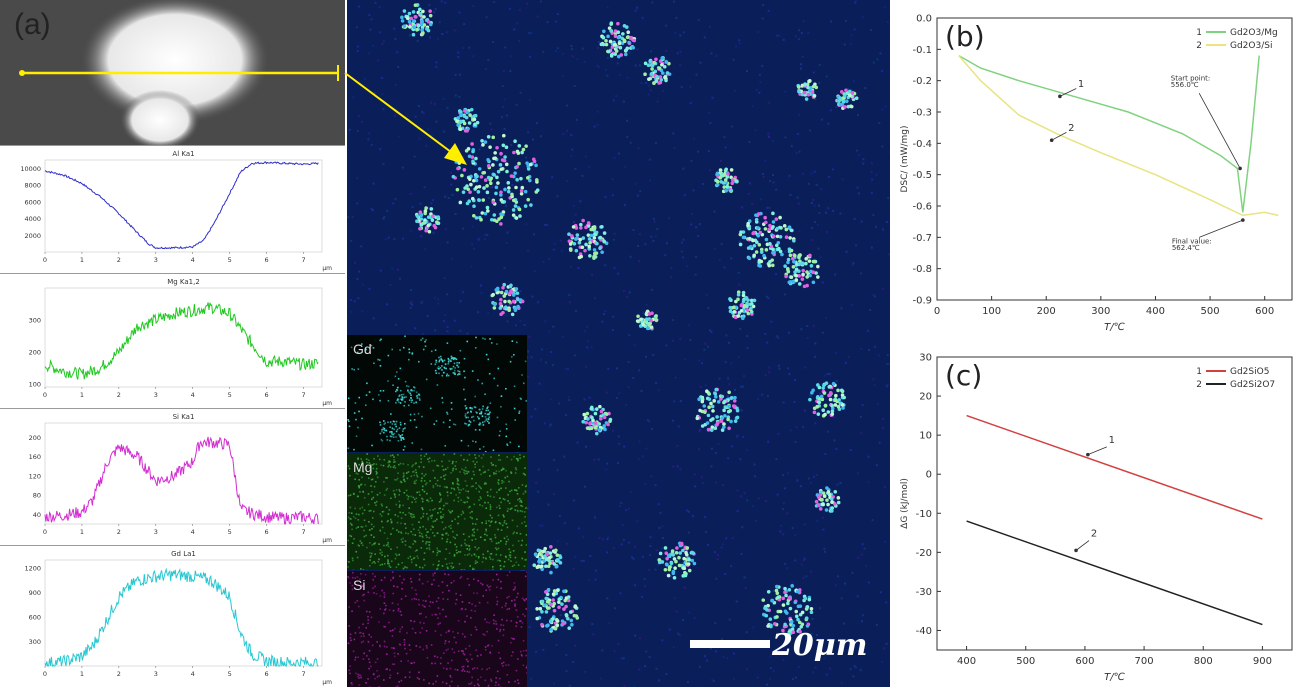 The height and width of the screenshot is (692, 1300). Describe the element at coordinates (156, 260) in the screenshot. I see `profile-xtick-label: 3` at that location.